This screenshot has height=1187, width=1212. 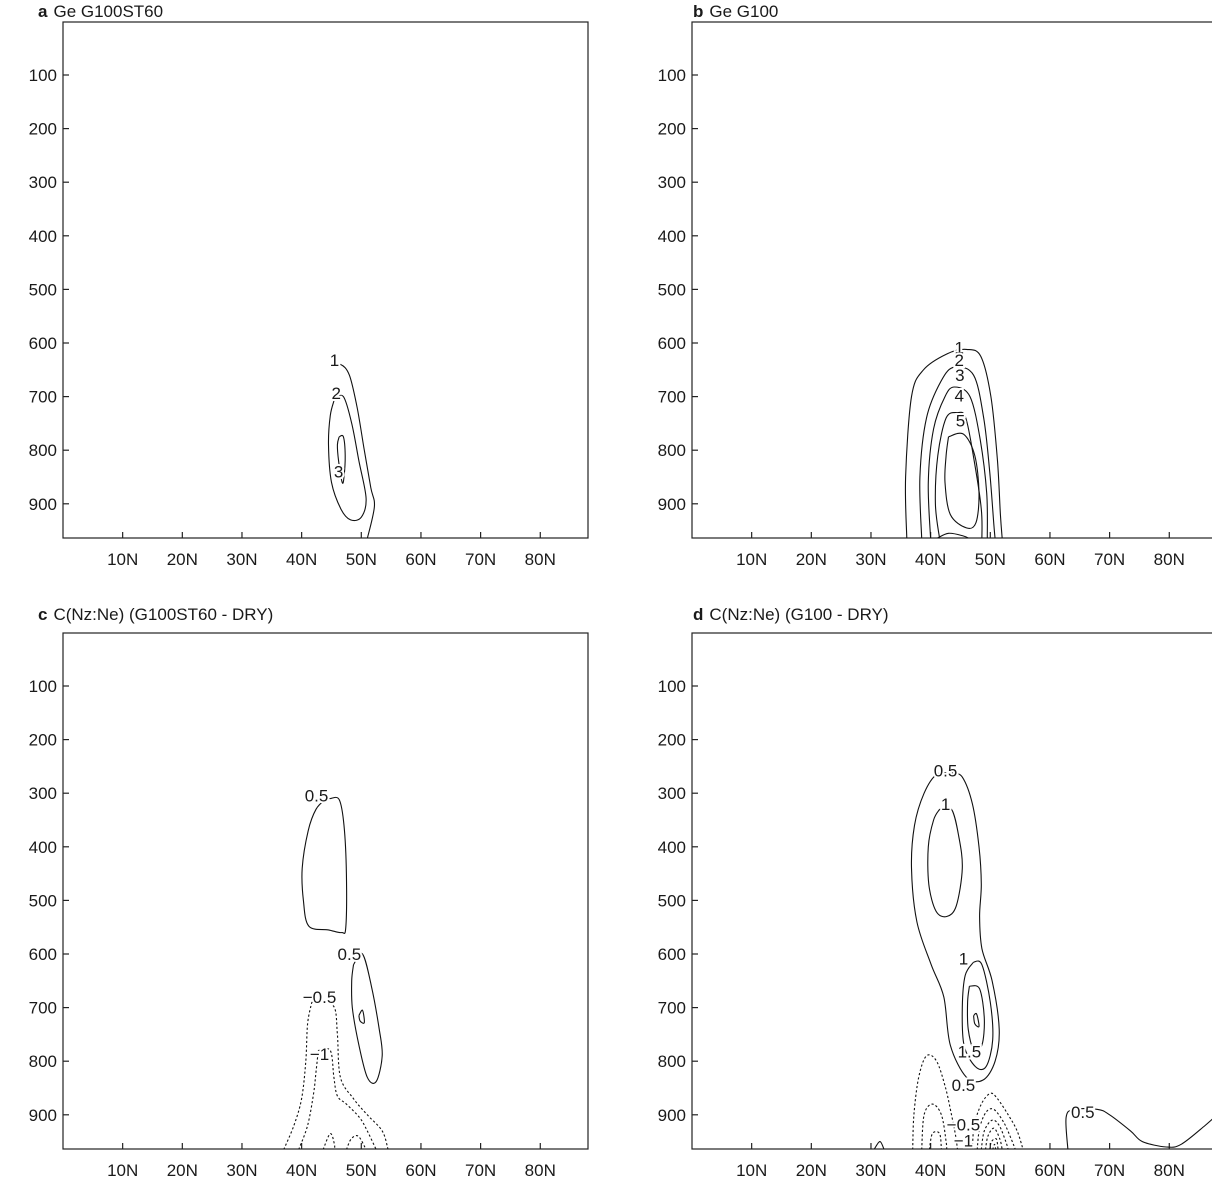 I want to click on contour-label: 1.5, so click(x=970, y=1052).